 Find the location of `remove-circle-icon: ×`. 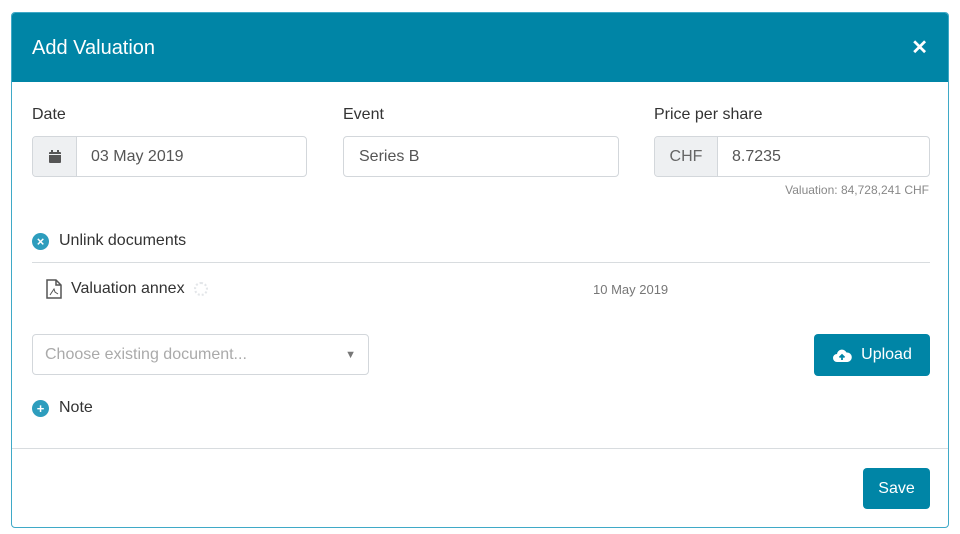

remove-circle-icon: × is located at coordinates (40, 241).